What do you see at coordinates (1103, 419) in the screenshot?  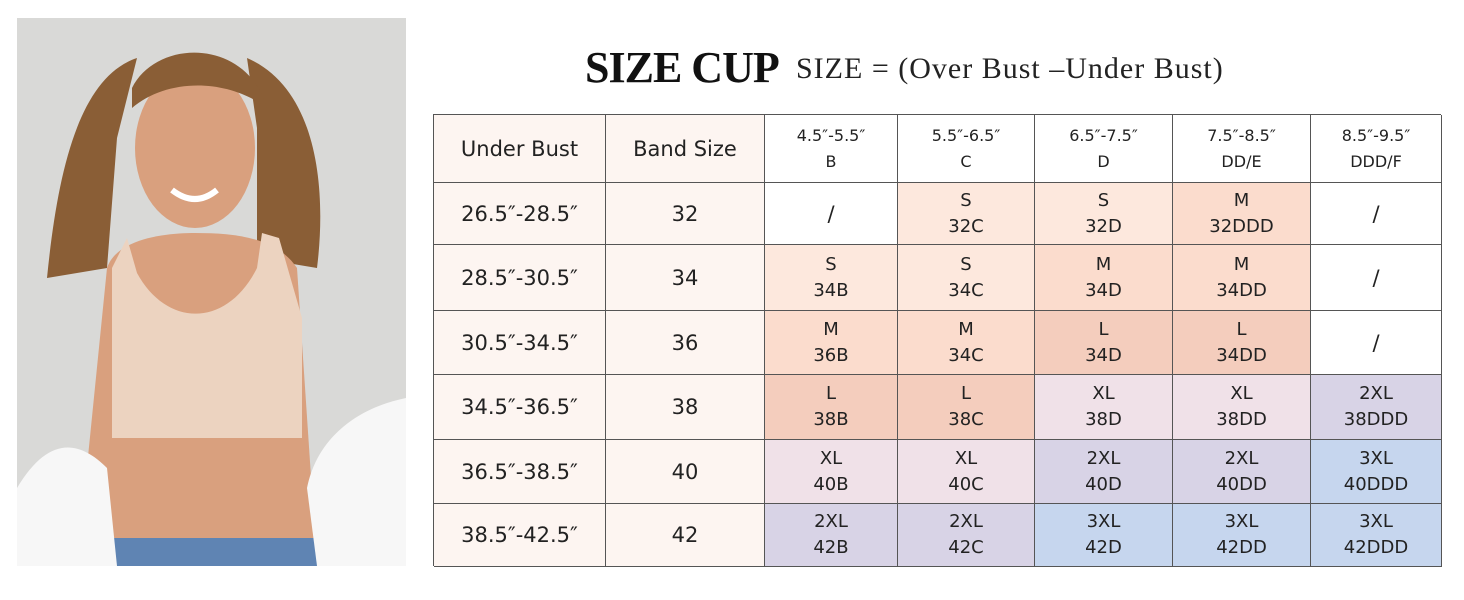 I see `cell-text: 38D` at bounding box center [1103, 419].